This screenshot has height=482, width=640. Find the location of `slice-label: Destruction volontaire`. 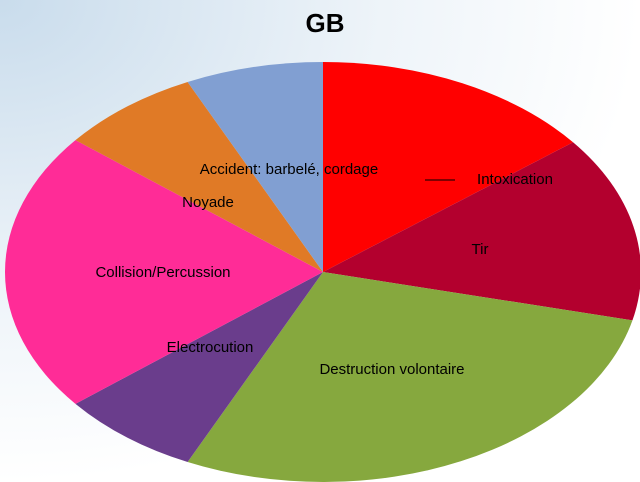

slice-label: Destruction volontaire is located at coordinates (391, 369).